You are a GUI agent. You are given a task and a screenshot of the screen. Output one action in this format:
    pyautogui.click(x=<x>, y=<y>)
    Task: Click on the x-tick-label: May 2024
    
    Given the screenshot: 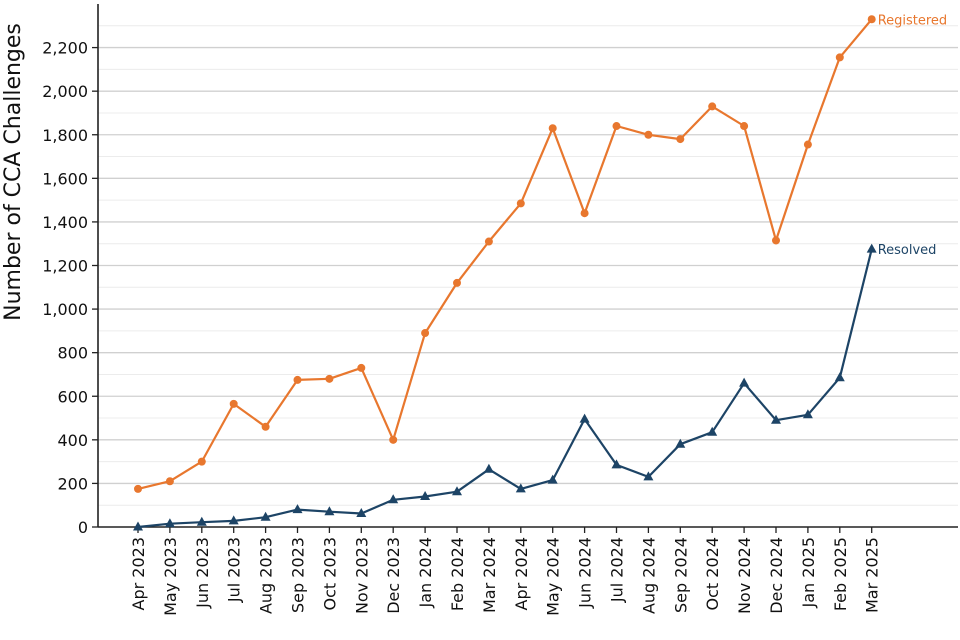 What is the action you would take?
    pyautogui.click(x=553, y=576)
    